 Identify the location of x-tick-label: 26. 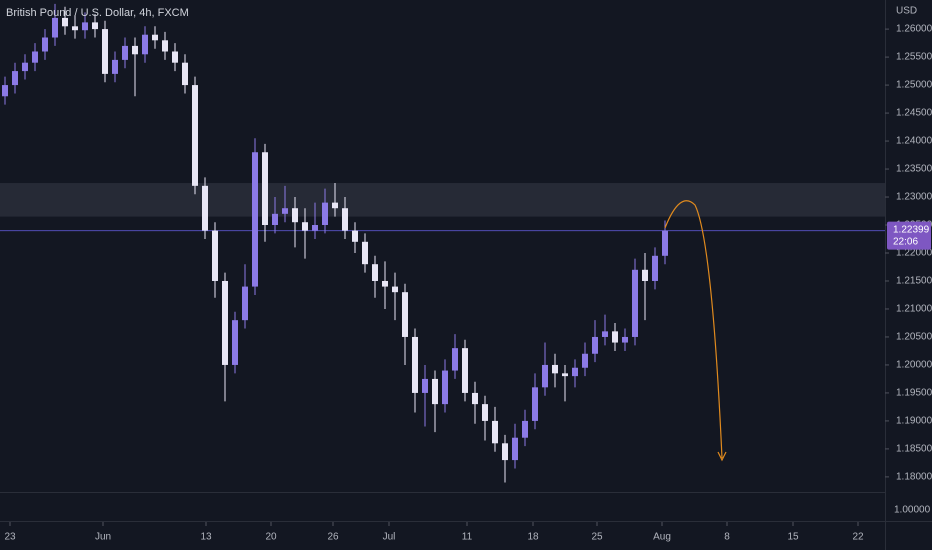
(333, 537).